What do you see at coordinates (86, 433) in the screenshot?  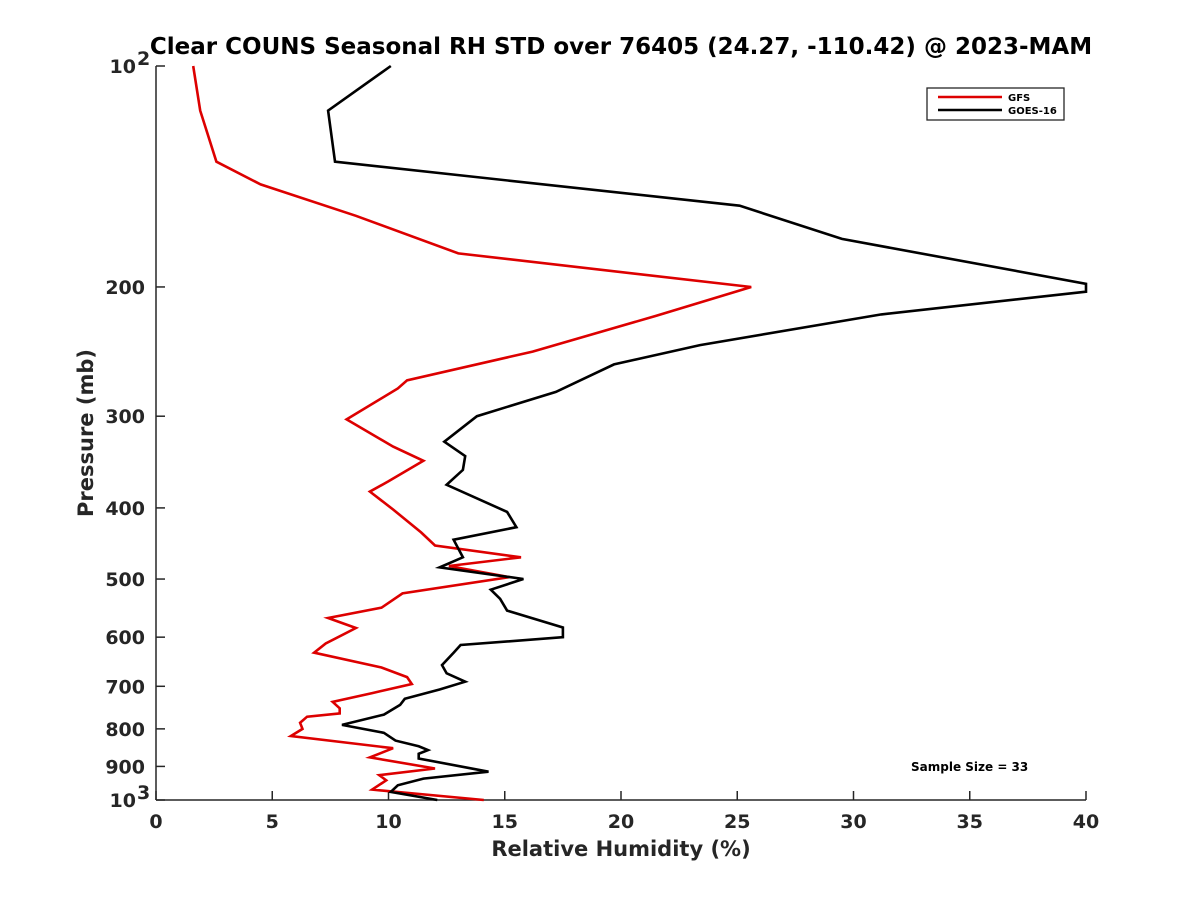 I see `y-axis-label: Pressure (mb)` at bounding box center [86, 433].